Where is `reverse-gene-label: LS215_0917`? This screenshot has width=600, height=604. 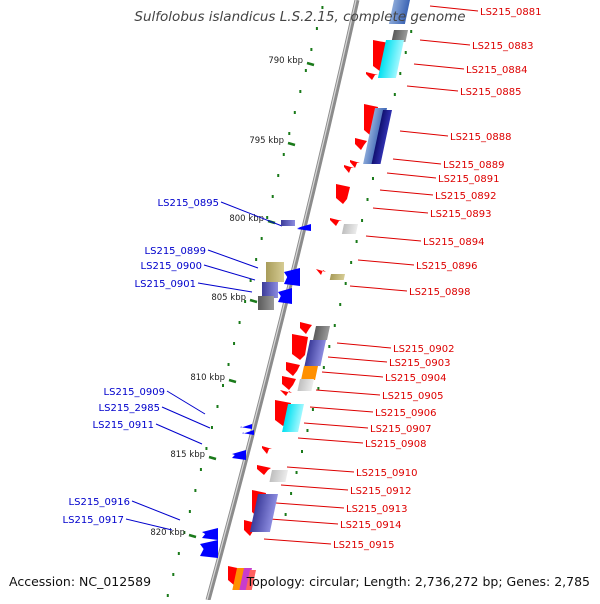
reverse-gene-label: LS215_0917 is located at coordinates (93, 520).